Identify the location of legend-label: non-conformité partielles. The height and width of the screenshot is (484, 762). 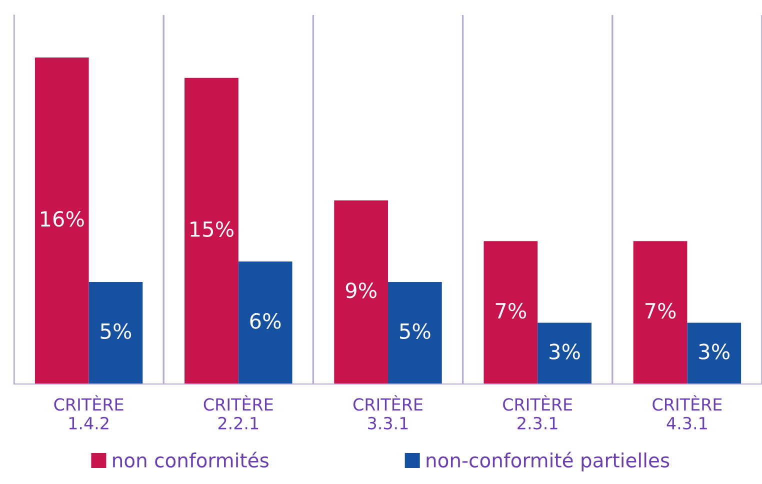
(548, 462).